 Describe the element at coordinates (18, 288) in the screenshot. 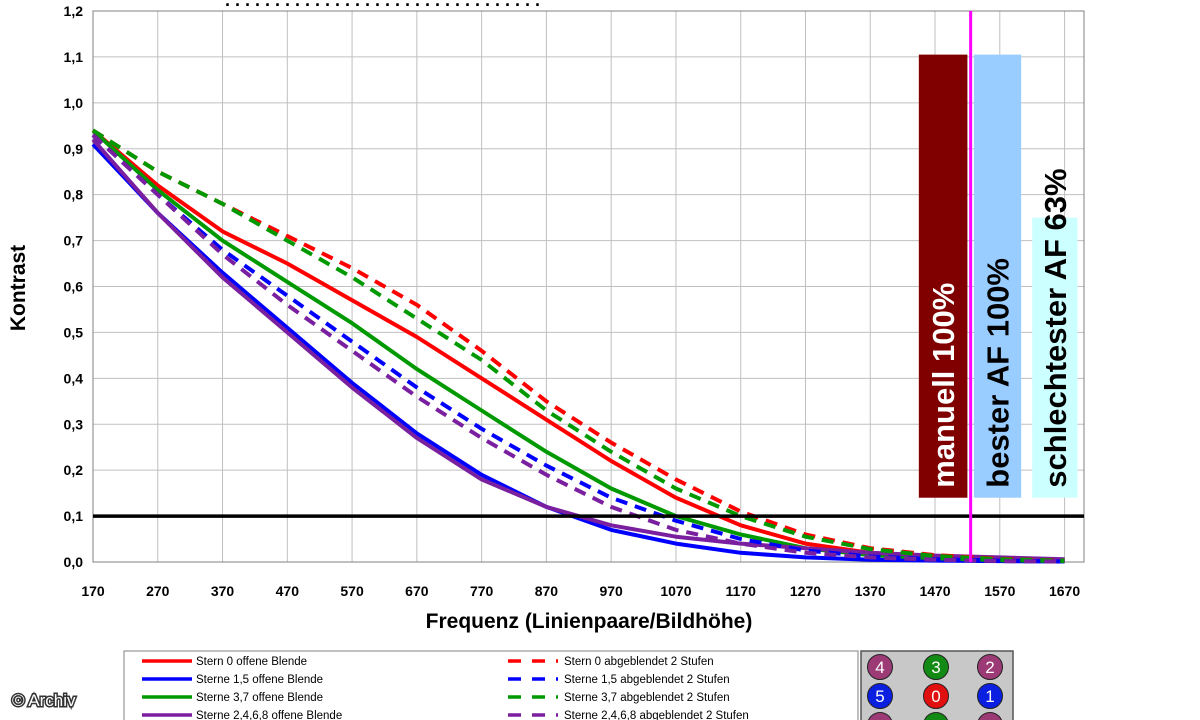

I see `y-axis-title: Kontrast` at that location.